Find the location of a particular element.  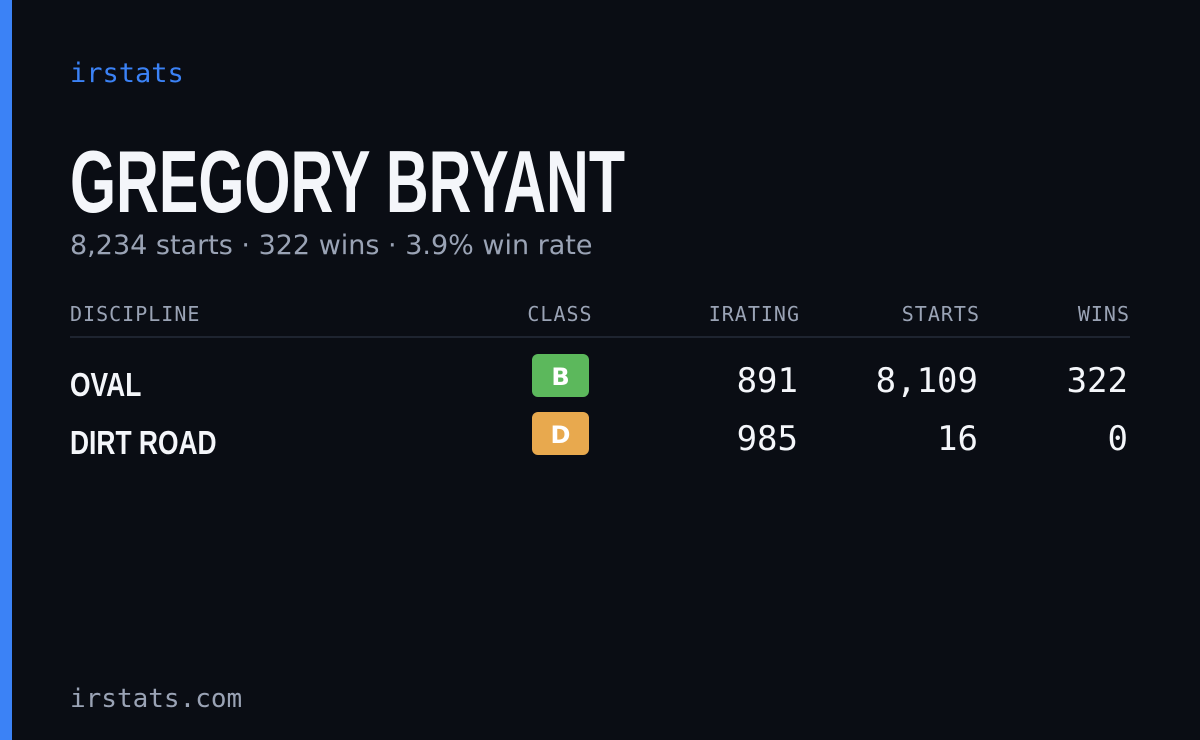

class-letter: B is located at coordinates (560, 377).